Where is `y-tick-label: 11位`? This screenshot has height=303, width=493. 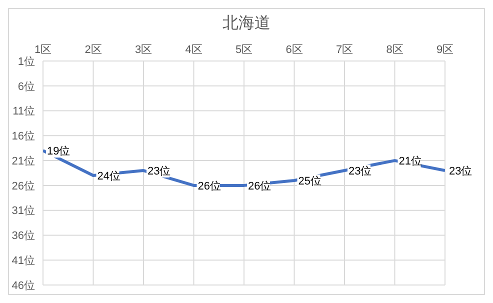 y-tick-label: 11位 is located at coordinates (23, 112).